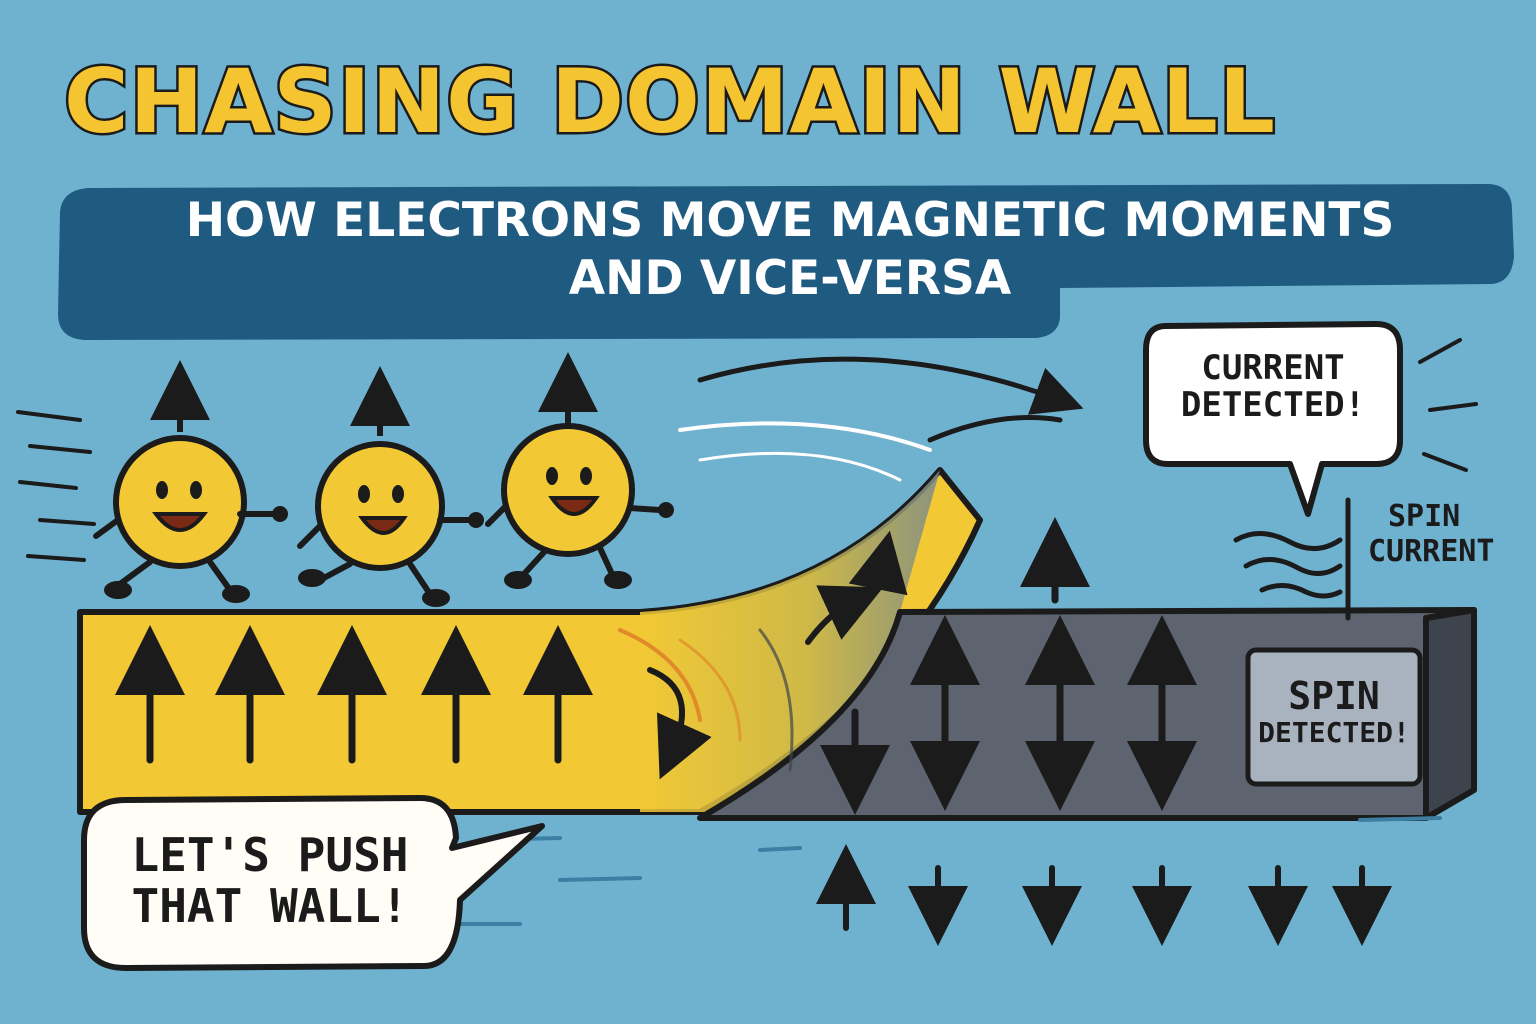 This screenshot has height=1024, width=1536. I want to click on current-swoosh, so click(881, 419).